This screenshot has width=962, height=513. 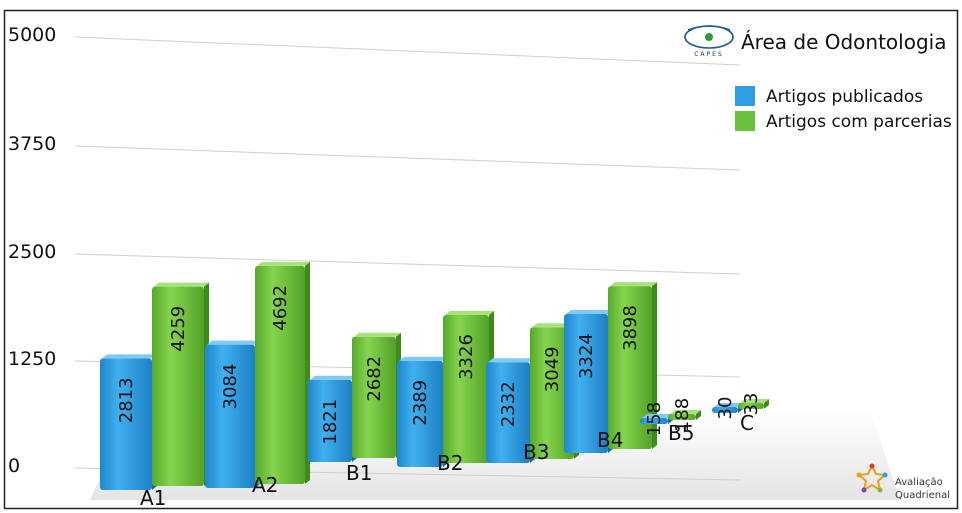 I want to click on legend-swatch-published, so click(x=745, y=96).